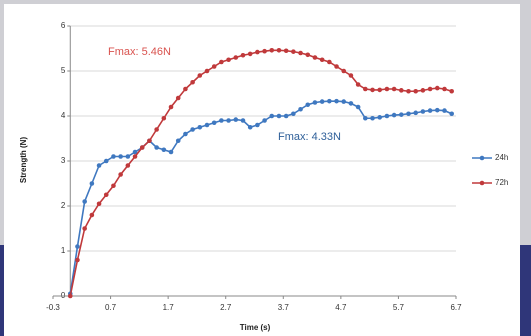 This screenshot has width=531, height=336. Describe the element at coordinates (309, 137) in the screenshot. I see `annotation: Fmax: 4.33N` at that location.